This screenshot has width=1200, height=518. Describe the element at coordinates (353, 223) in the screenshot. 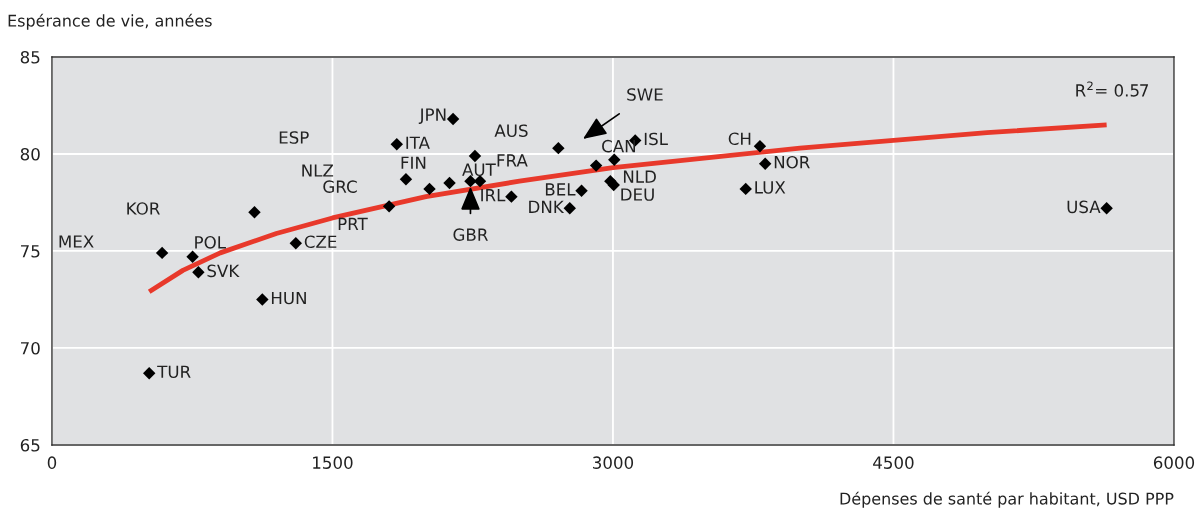

I see `annotation: PRT` at that location.